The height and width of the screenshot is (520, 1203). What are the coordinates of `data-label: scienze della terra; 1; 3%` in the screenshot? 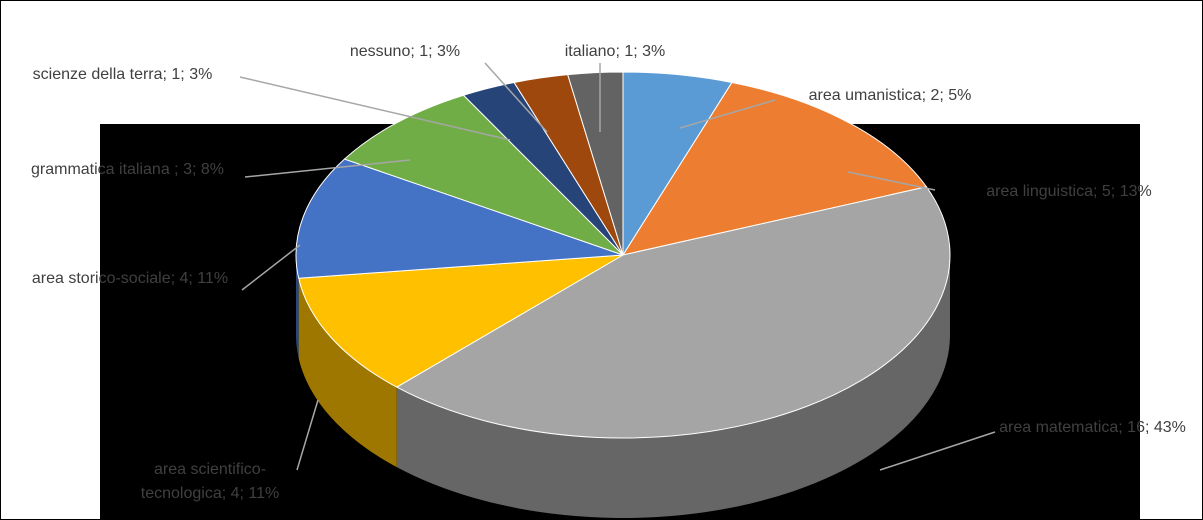 It's located at (122, 74).